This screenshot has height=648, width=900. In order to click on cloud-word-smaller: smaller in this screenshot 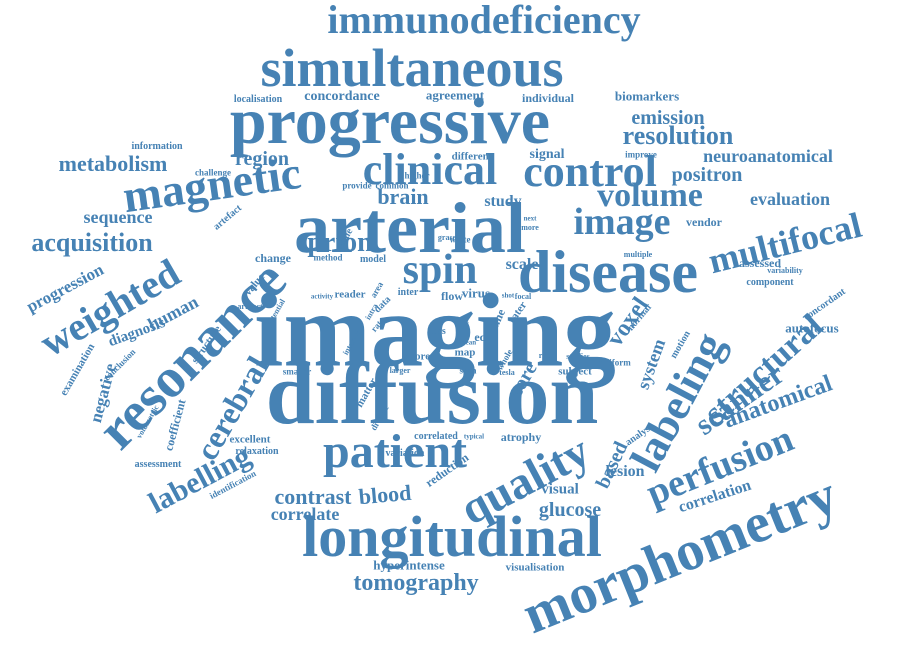, I will do `click(297, 371)`.